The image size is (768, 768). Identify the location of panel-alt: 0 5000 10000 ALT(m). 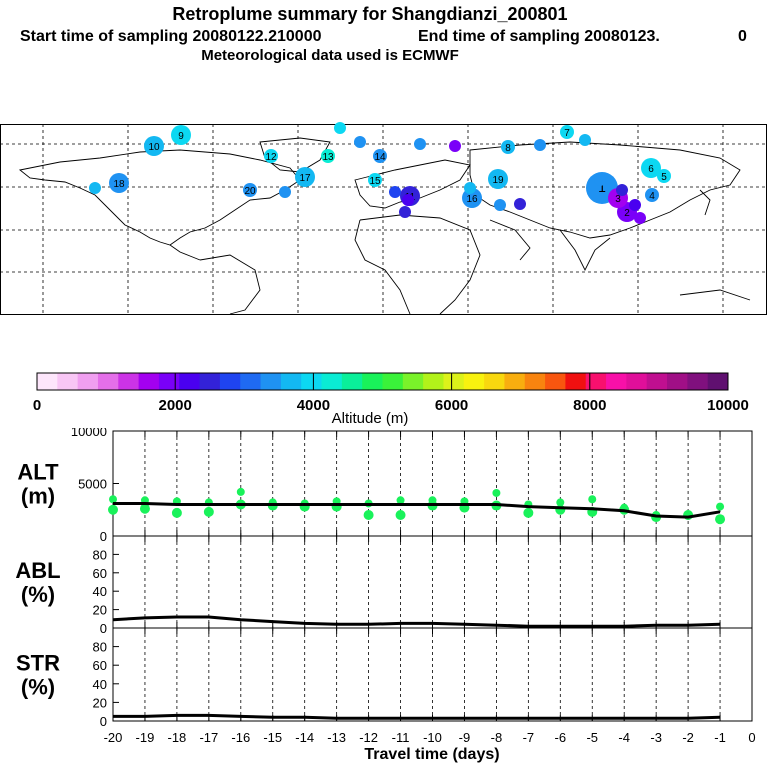
(385, 486).